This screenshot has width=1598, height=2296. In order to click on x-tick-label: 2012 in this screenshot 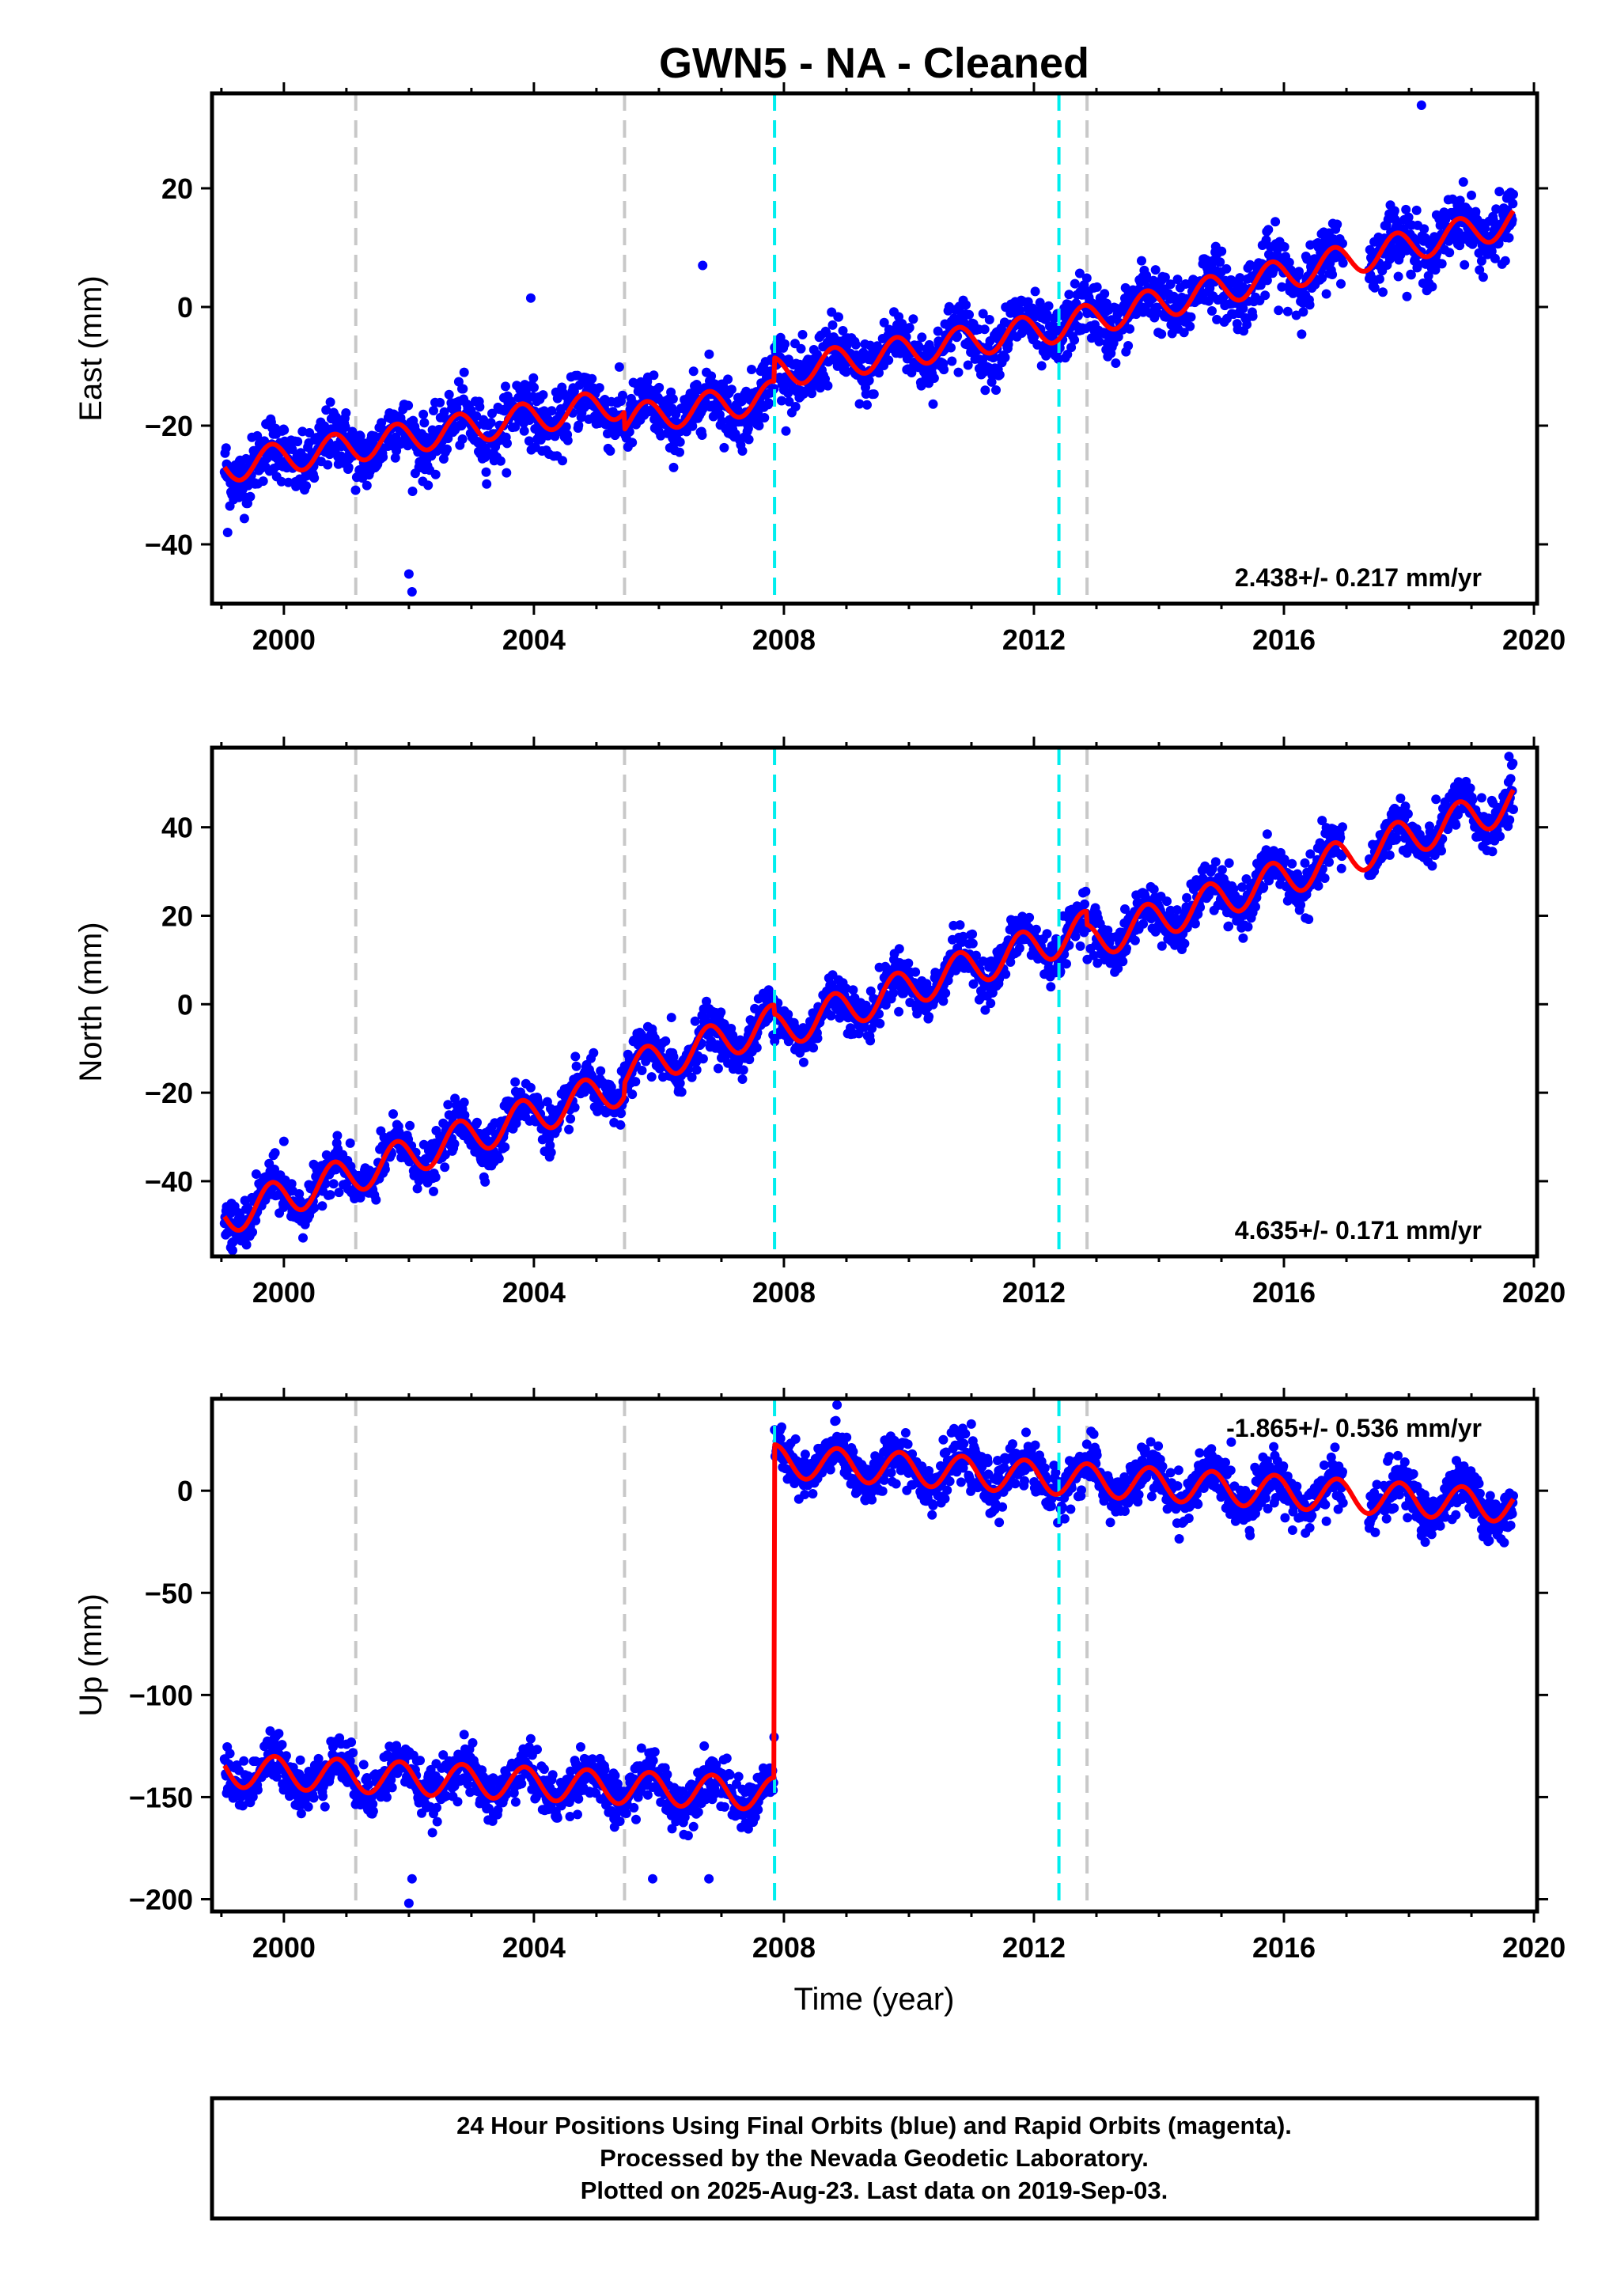, I will do `click(1034, 639)`.